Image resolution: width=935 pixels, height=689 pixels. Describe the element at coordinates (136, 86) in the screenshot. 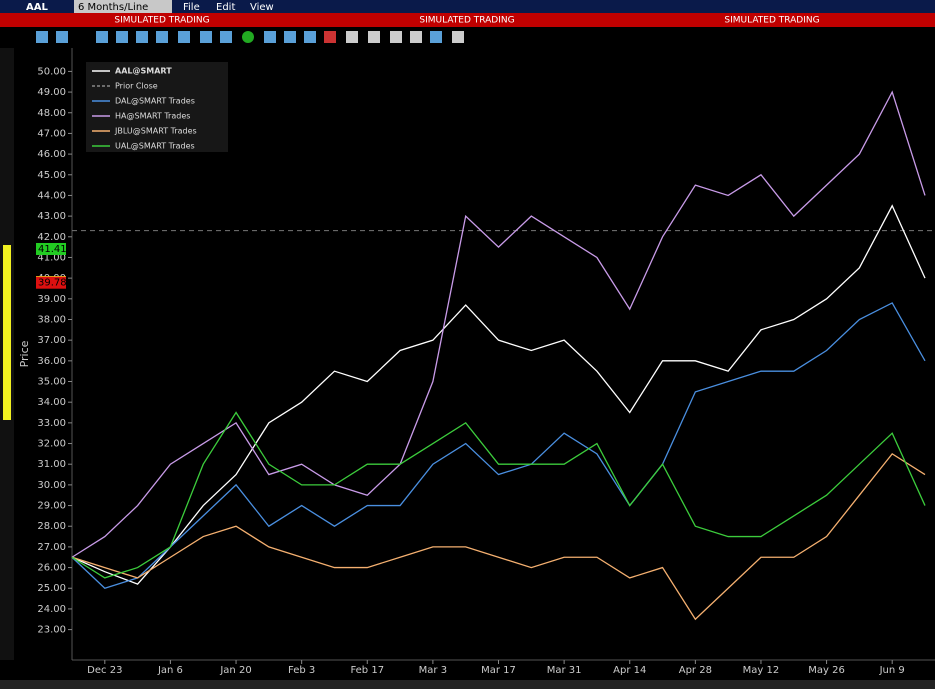

I see `legend-label: Prior Close` at that location.